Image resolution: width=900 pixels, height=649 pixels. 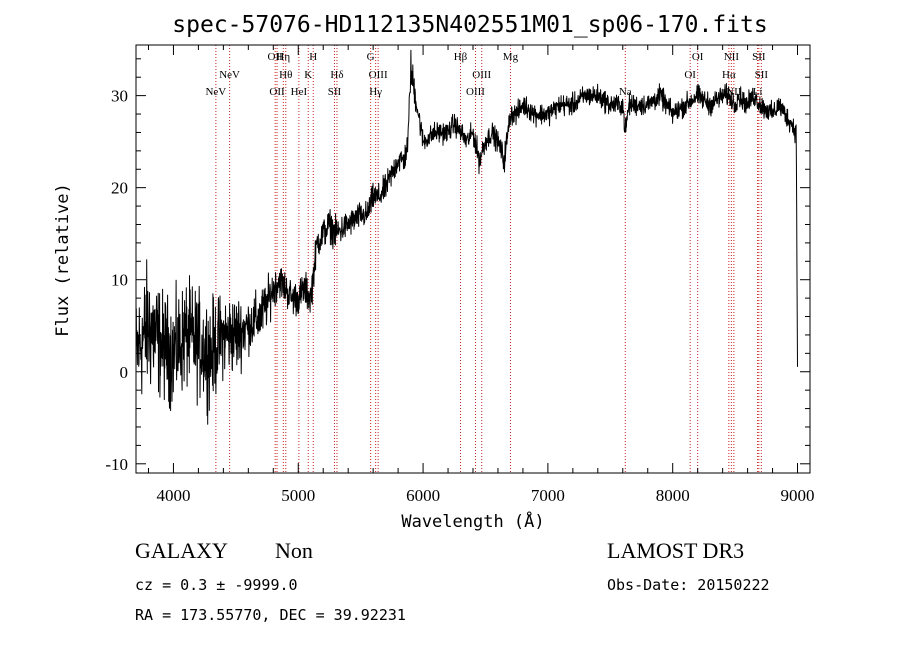 I want to click on x-tick-label: 4000, so click(x=173, y=495).